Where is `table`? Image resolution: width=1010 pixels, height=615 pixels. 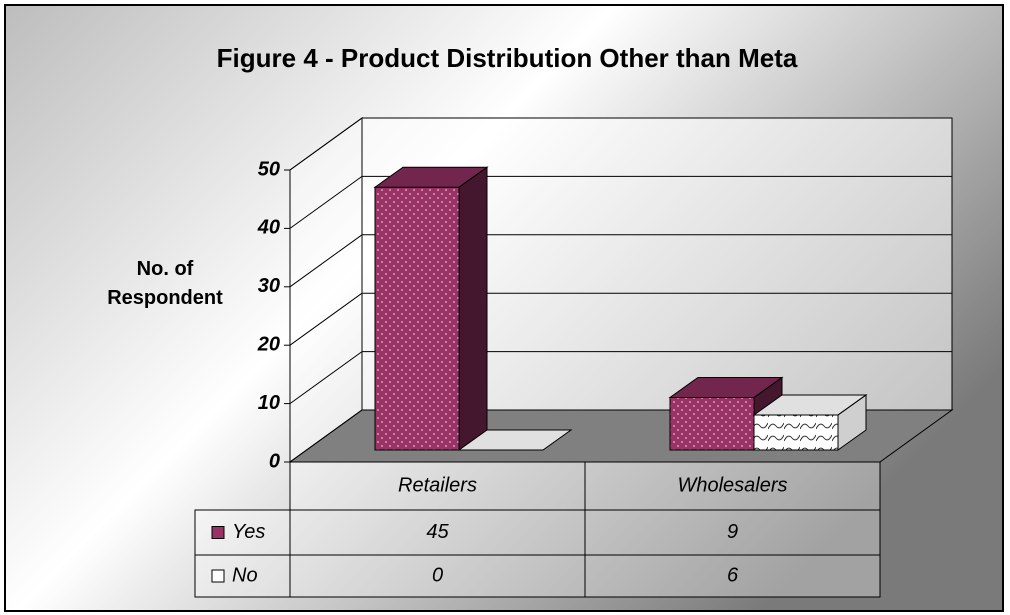 table is located at coordinates (537, 553).